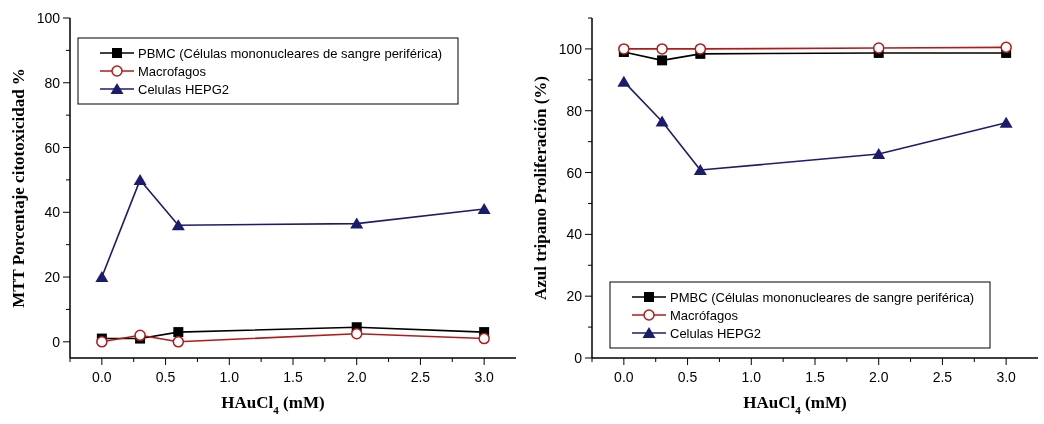  What do you see at coordinates (822, 297) in the screenshot?
I see `legend-label: PMBC (Células mononucleares de sangre periférica)` at bounding box center [822, 297].